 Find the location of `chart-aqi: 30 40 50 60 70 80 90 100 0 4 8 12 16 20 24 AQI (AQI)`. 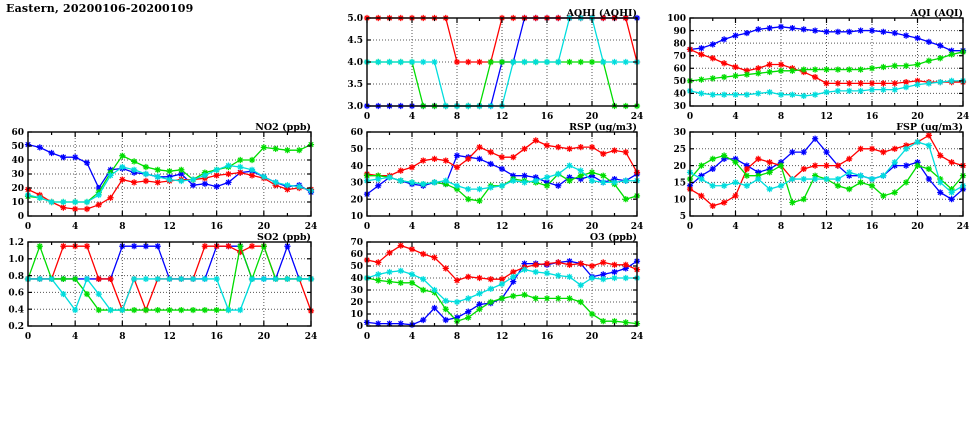

chart-aqi: 30 40 50 60 70 80 90 100 0 4 8 12 16 20 24 AQI (AQI) is located at coordinates (818, 65).